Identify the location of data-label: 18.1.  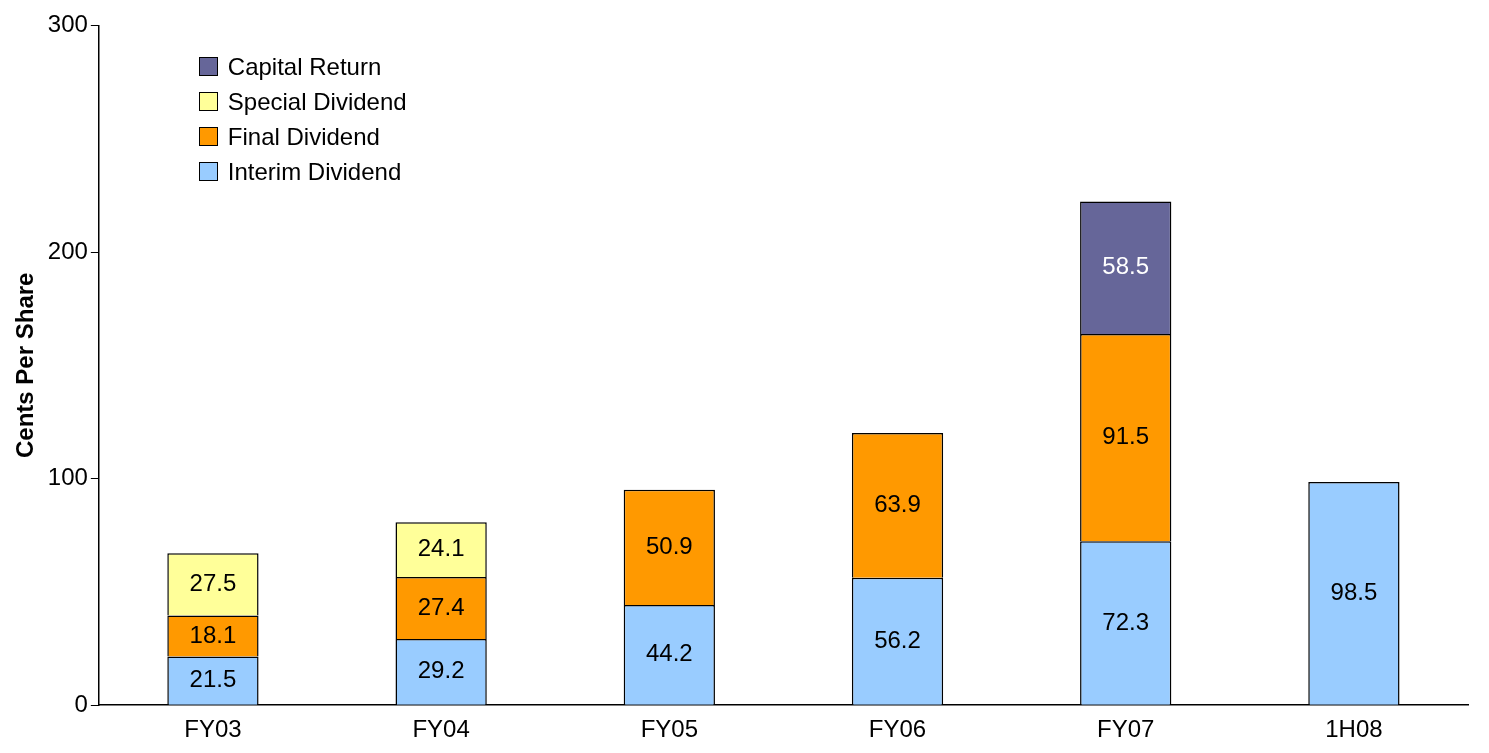
(213, 634).